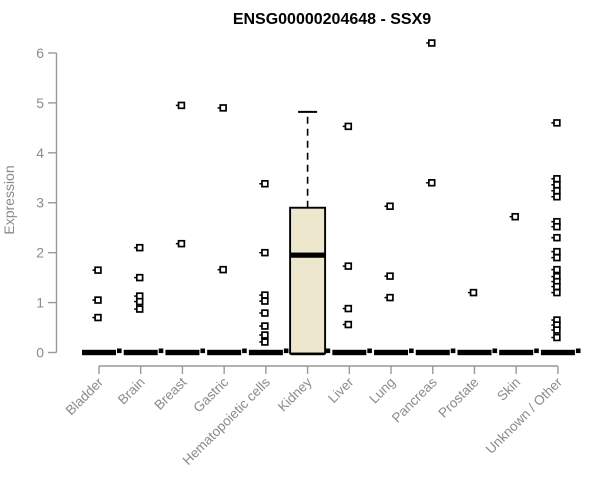  What do you see at coordinates (341, 390) in the screenshot?
I see `x-category-label: Liver` at bounding box center [341, 390].